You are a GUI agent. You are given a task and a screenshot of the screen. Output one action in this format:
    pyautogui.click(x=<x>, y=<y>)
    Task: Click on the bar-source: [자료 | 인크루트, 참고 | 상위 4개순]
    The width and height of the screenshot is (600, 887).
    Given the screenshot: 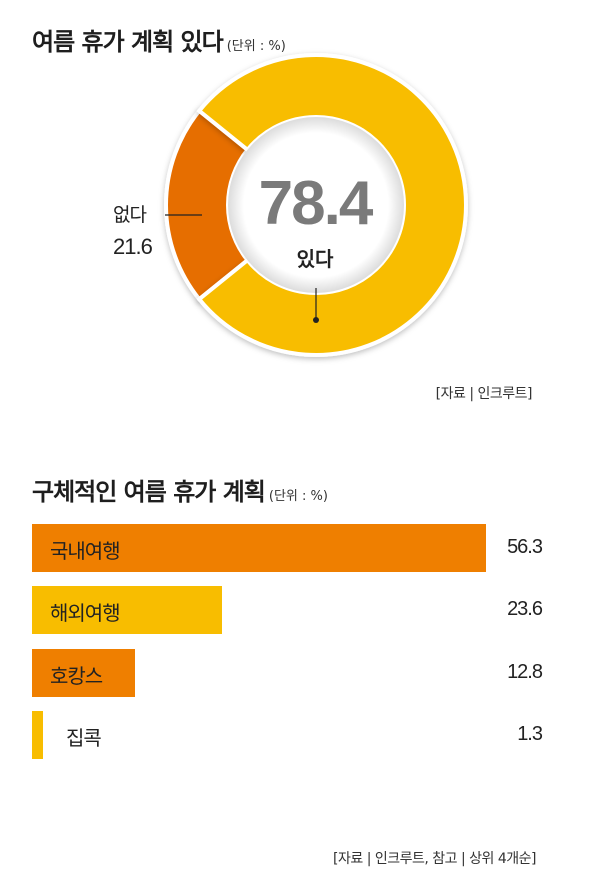 What is the action you would take?
    pyautogui.click(x=434, y=859)
    